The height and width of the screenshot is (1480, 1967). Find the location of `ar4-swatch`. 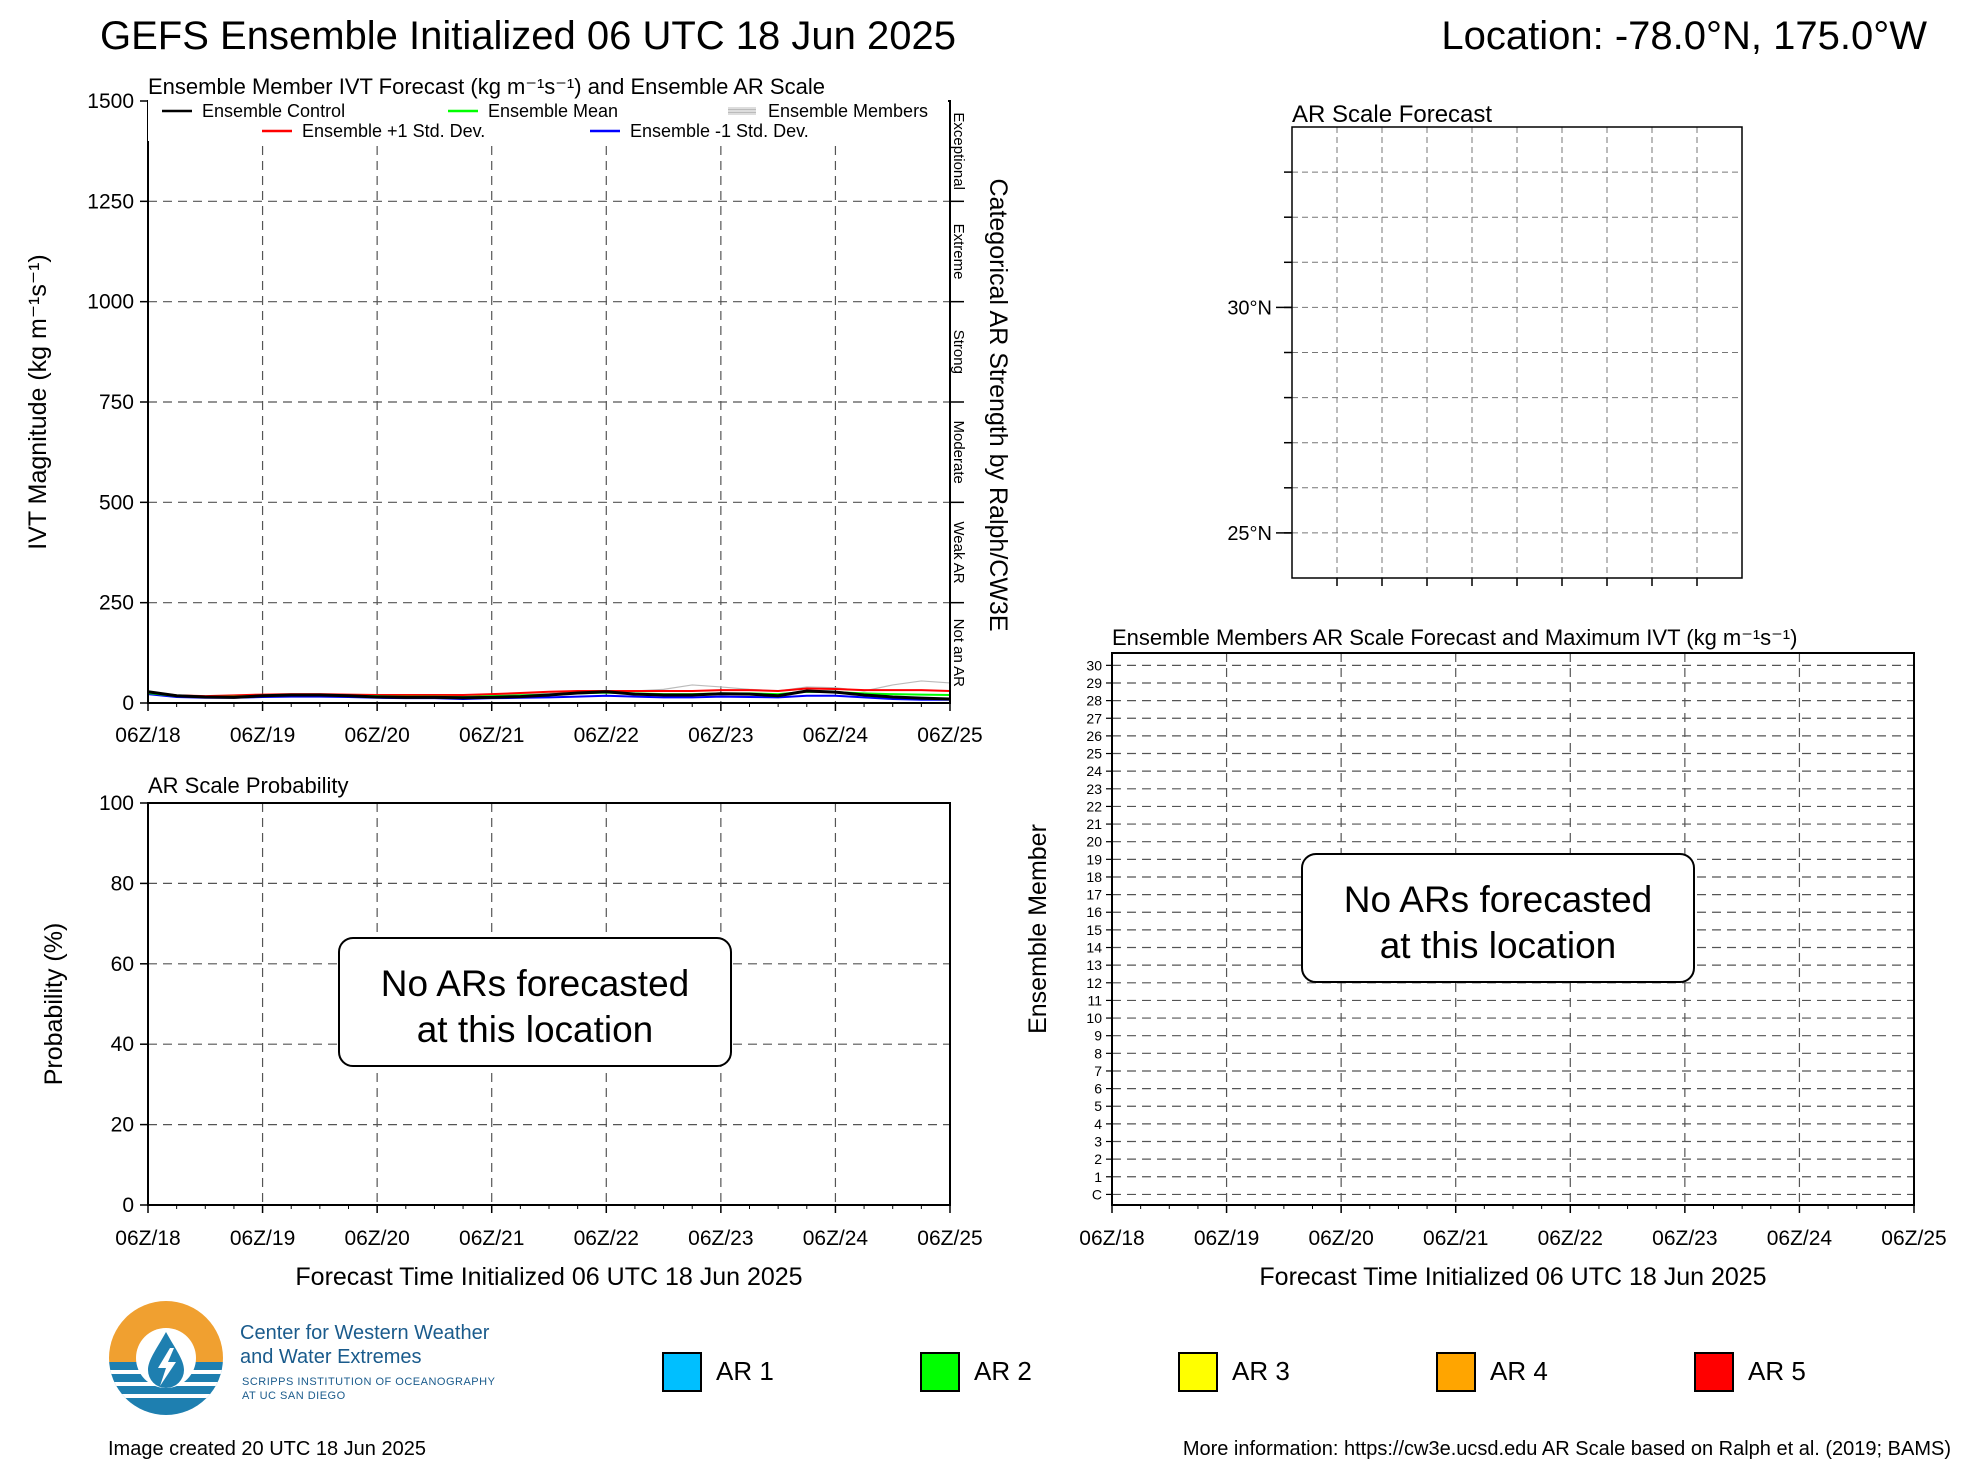

ar4-swatch is located at coordinates (1456, 1372).